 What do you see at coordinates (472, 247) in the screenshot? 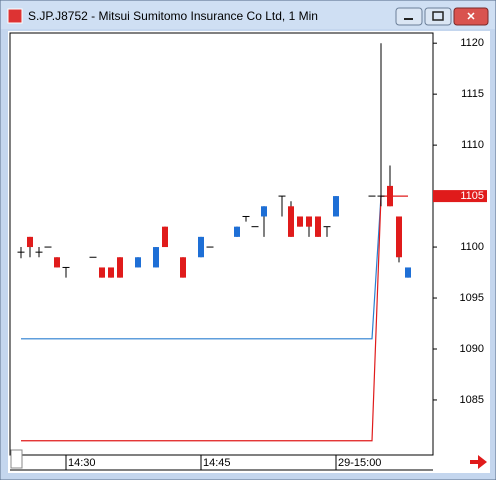
I see `y-tick-label: 1100` at bounding box center [472, 247].